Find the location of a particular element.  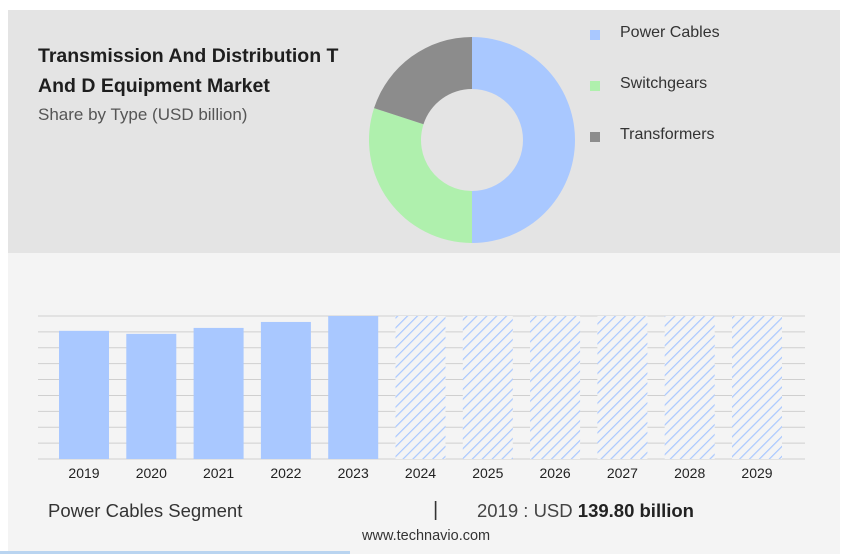

footer-value-amount: 139.80 billion is located at coordinates (635, 510).